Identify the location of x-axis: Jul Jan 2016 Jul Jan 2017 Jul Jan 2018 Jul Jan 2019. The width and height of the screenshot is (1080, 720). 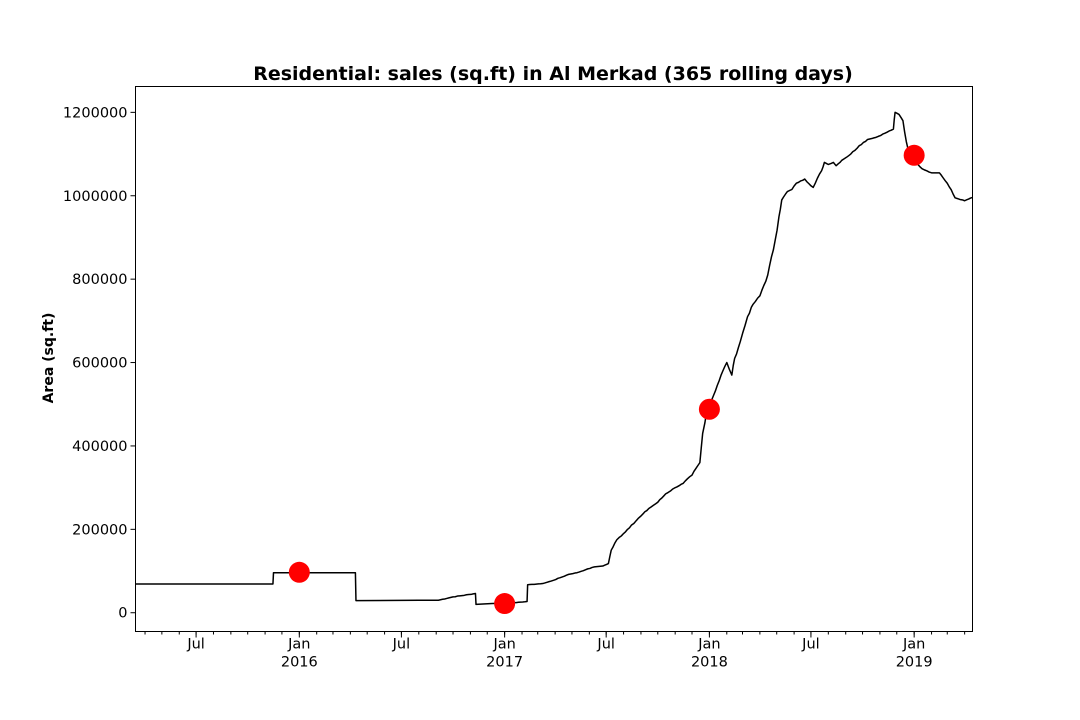
(559, 651).